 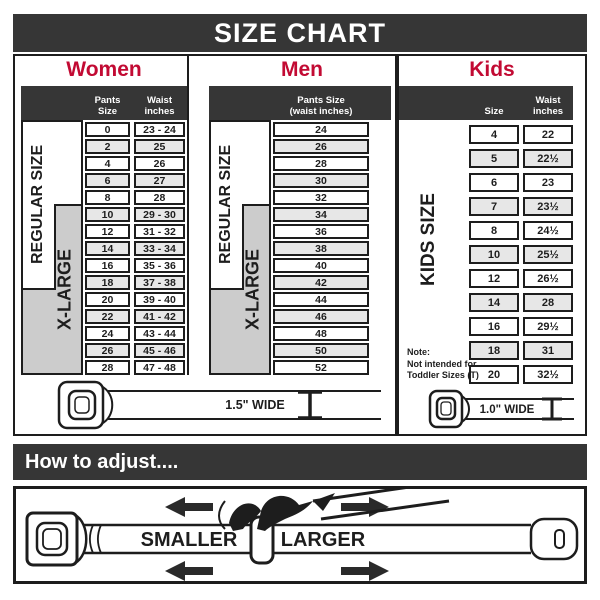 What do you see at coordinates (521, 350) in the screenshot?
I see `table-row: 18 31` at bounding box center [521, 350].